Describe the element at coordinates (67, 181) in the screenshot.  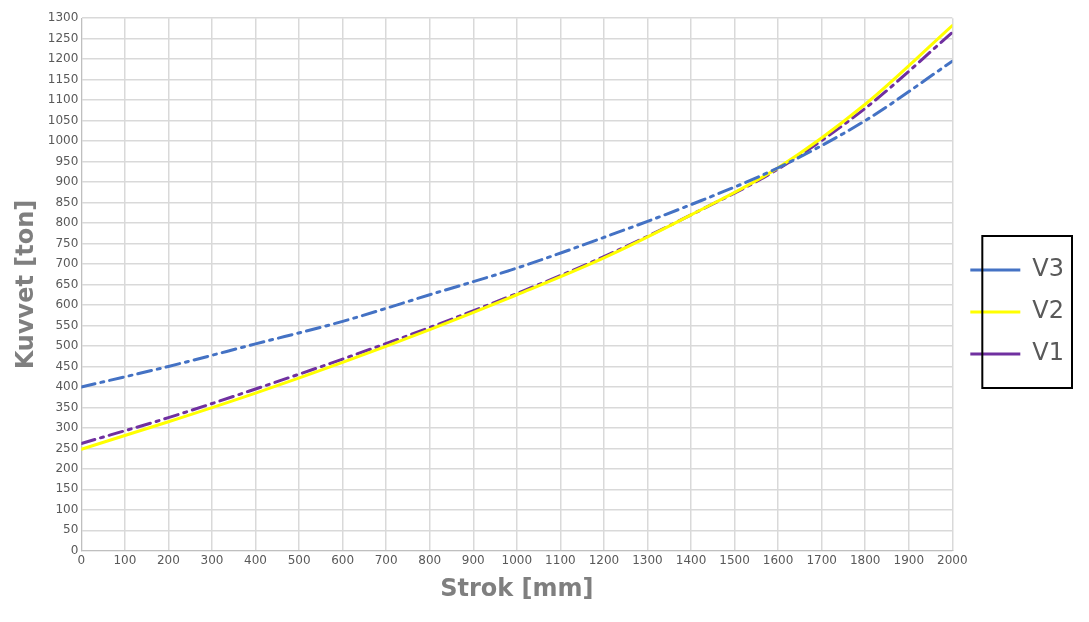
I see `y-tick-label: 900` at that location.